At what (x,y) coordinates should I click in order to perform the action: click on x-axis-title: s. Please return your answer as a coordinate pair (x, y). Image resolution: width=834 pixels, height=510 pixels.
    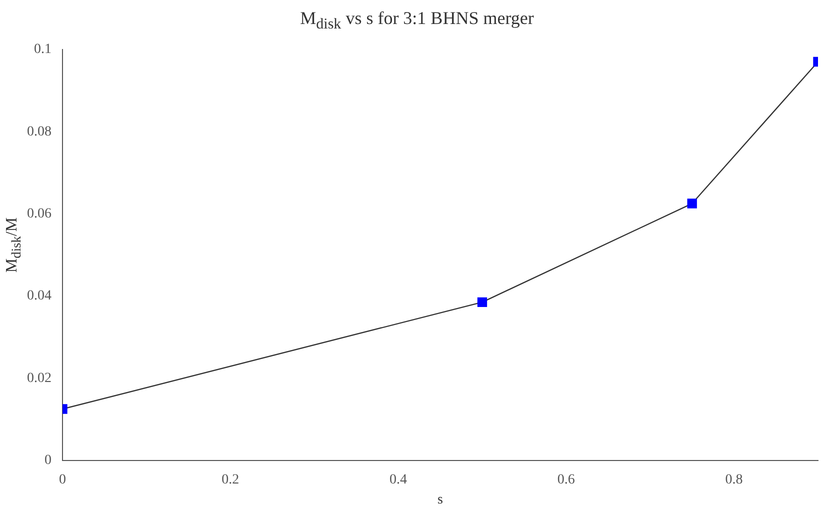
    Looking at the image, I should click on (440, 500).